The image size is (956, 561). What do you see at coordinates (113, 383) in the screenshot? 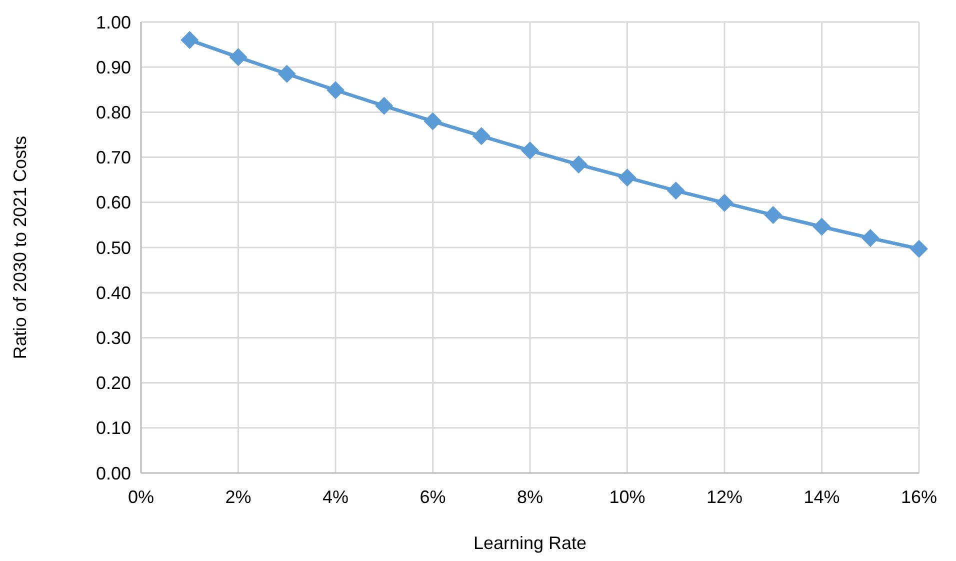
I see `y-tick-label: 0.20` at bounding box center [113, 383].